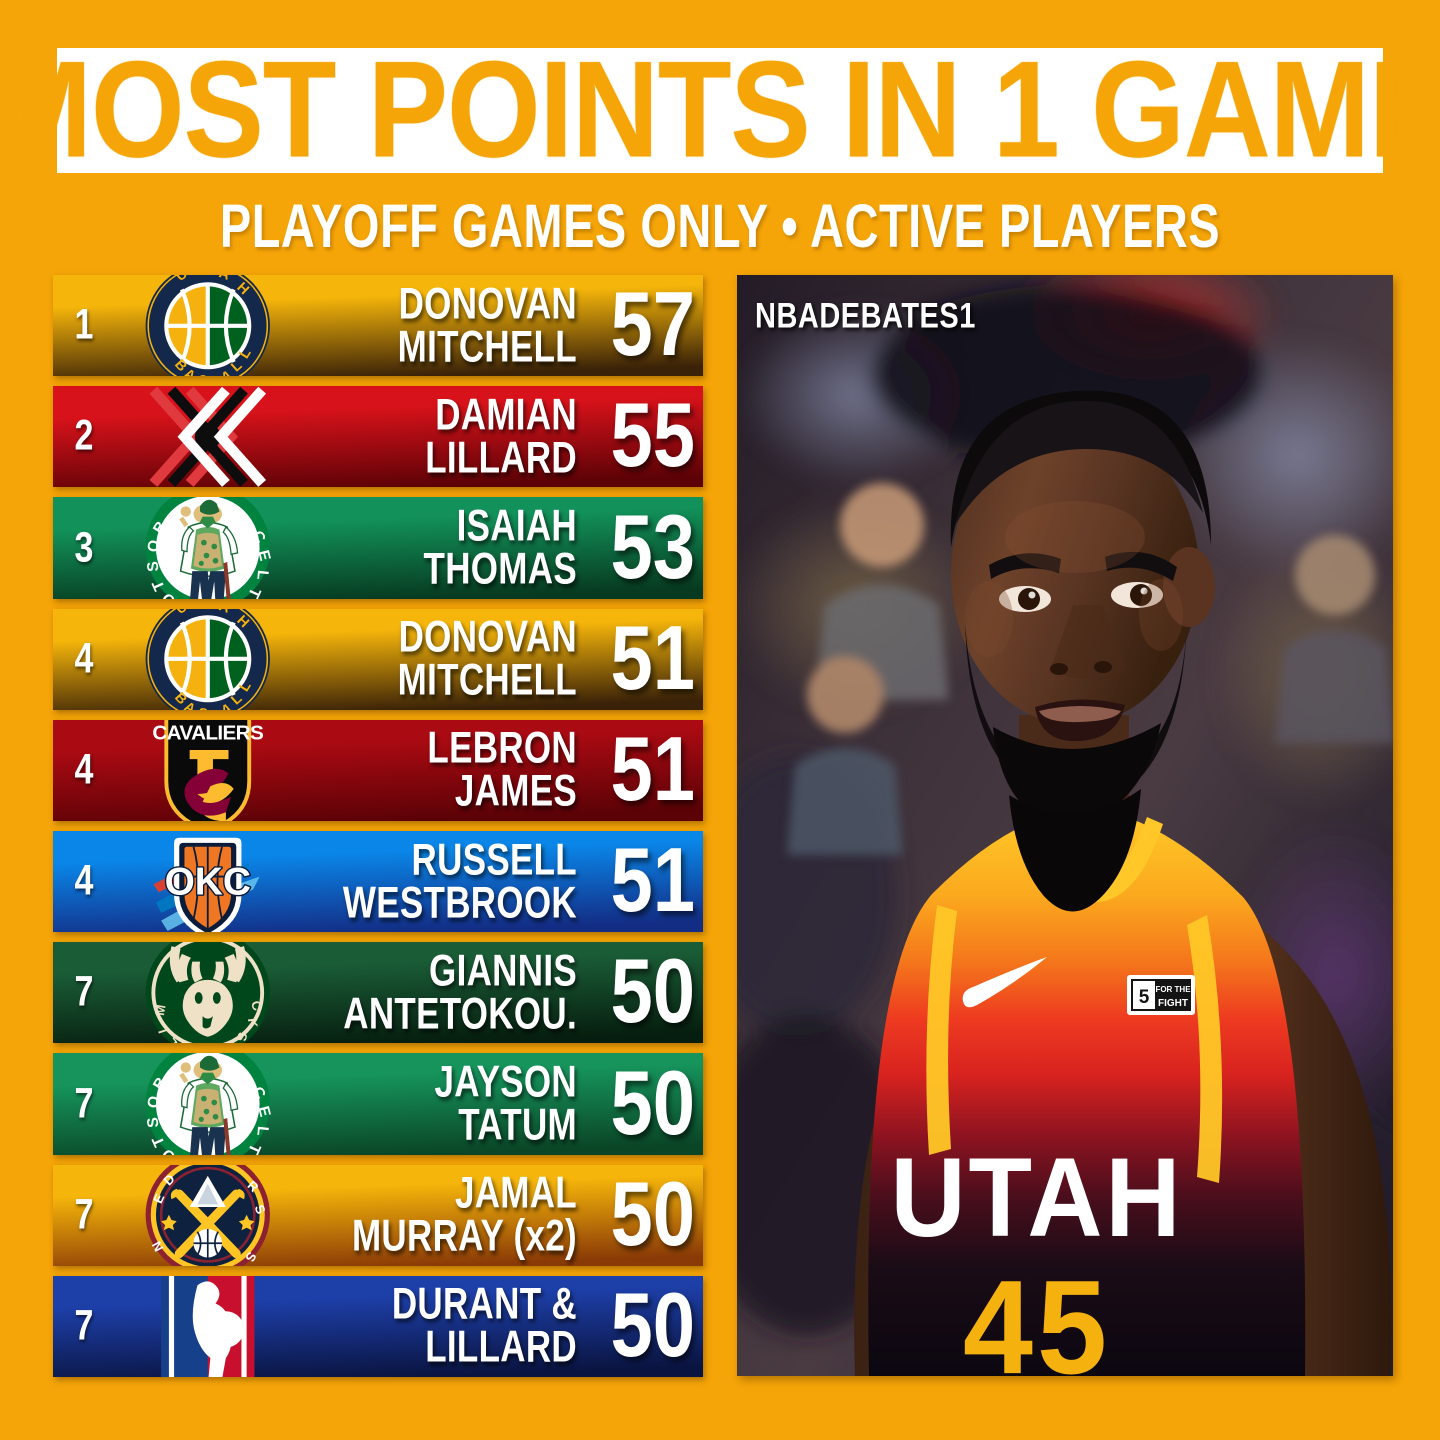 Image resolution: width=1440 pixels, height=1440 pixels. Describe the element at coordinates (207, 1215) in the screenshot. I see `team-logo-denver-nuggets: D E N R S S` at that location.